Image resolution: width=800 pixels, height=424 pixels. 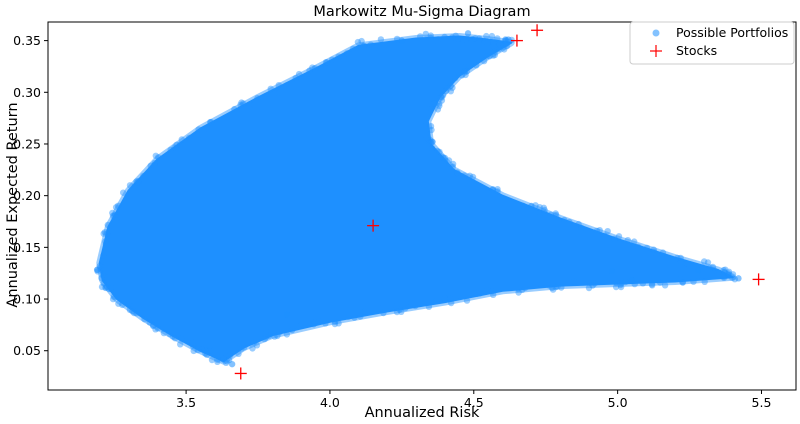 I want to click on x-tick-label: 5.5, so click(x=762, y=402).